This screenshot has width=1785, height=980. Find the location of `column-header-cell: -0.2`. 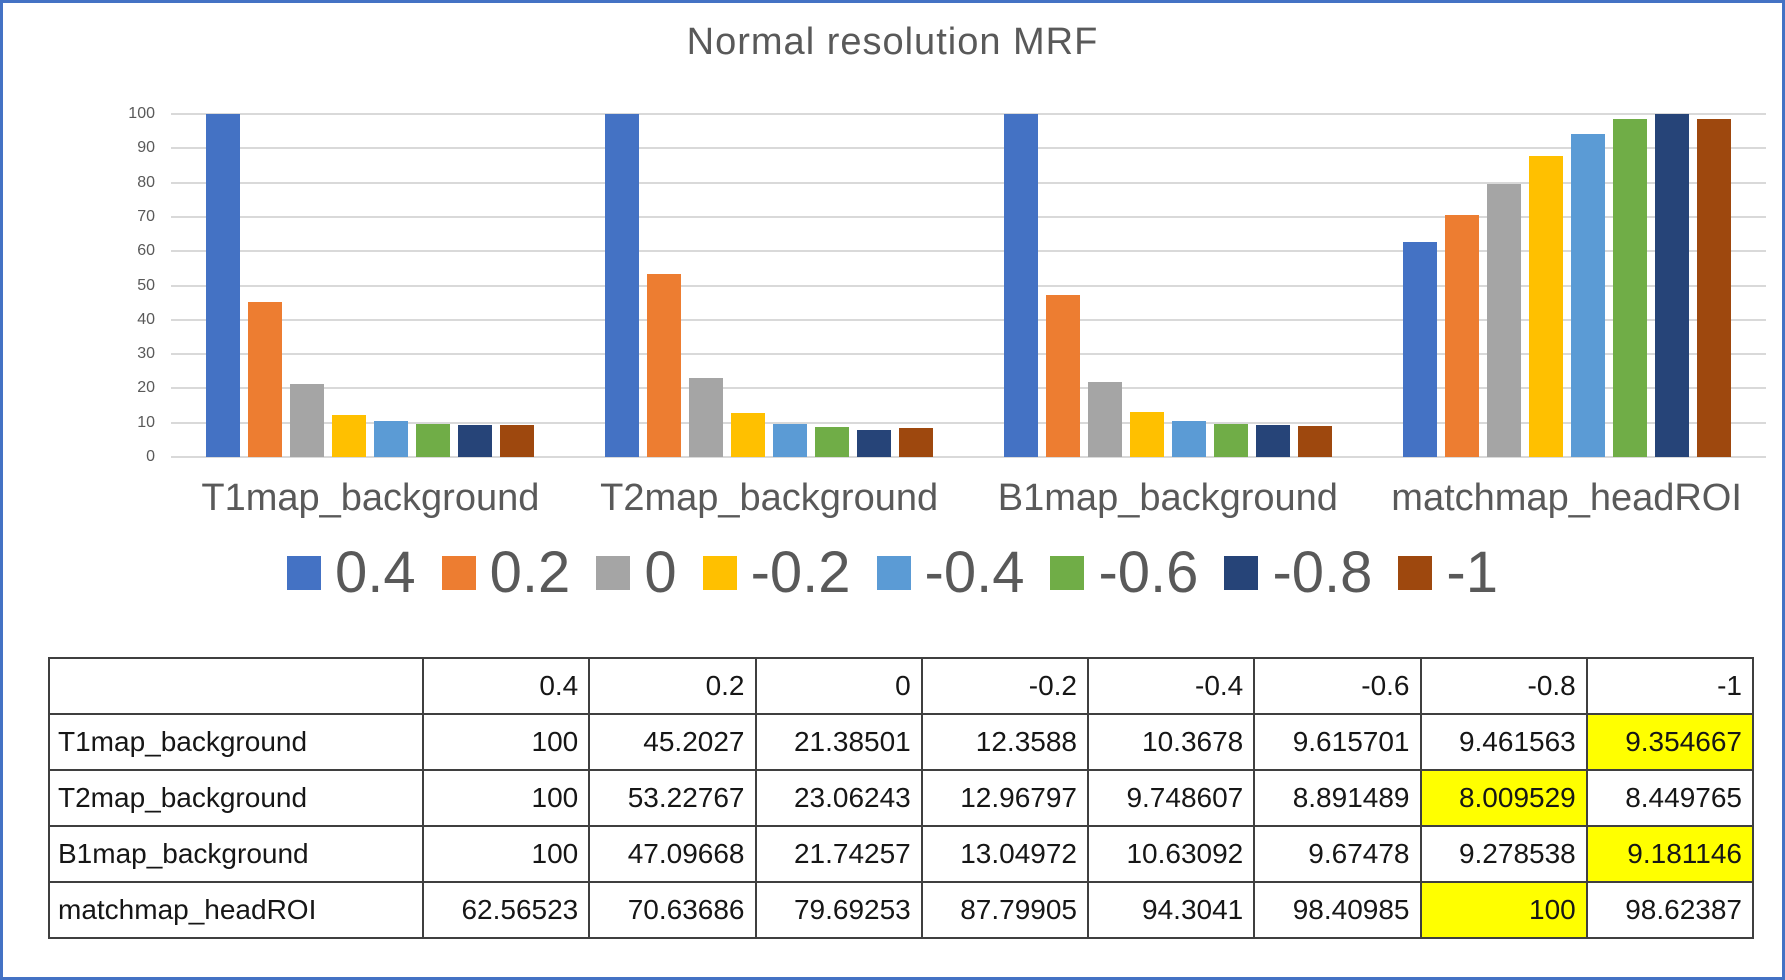

column-header-cell: -0.2 is located at coordinates (1005, 686).